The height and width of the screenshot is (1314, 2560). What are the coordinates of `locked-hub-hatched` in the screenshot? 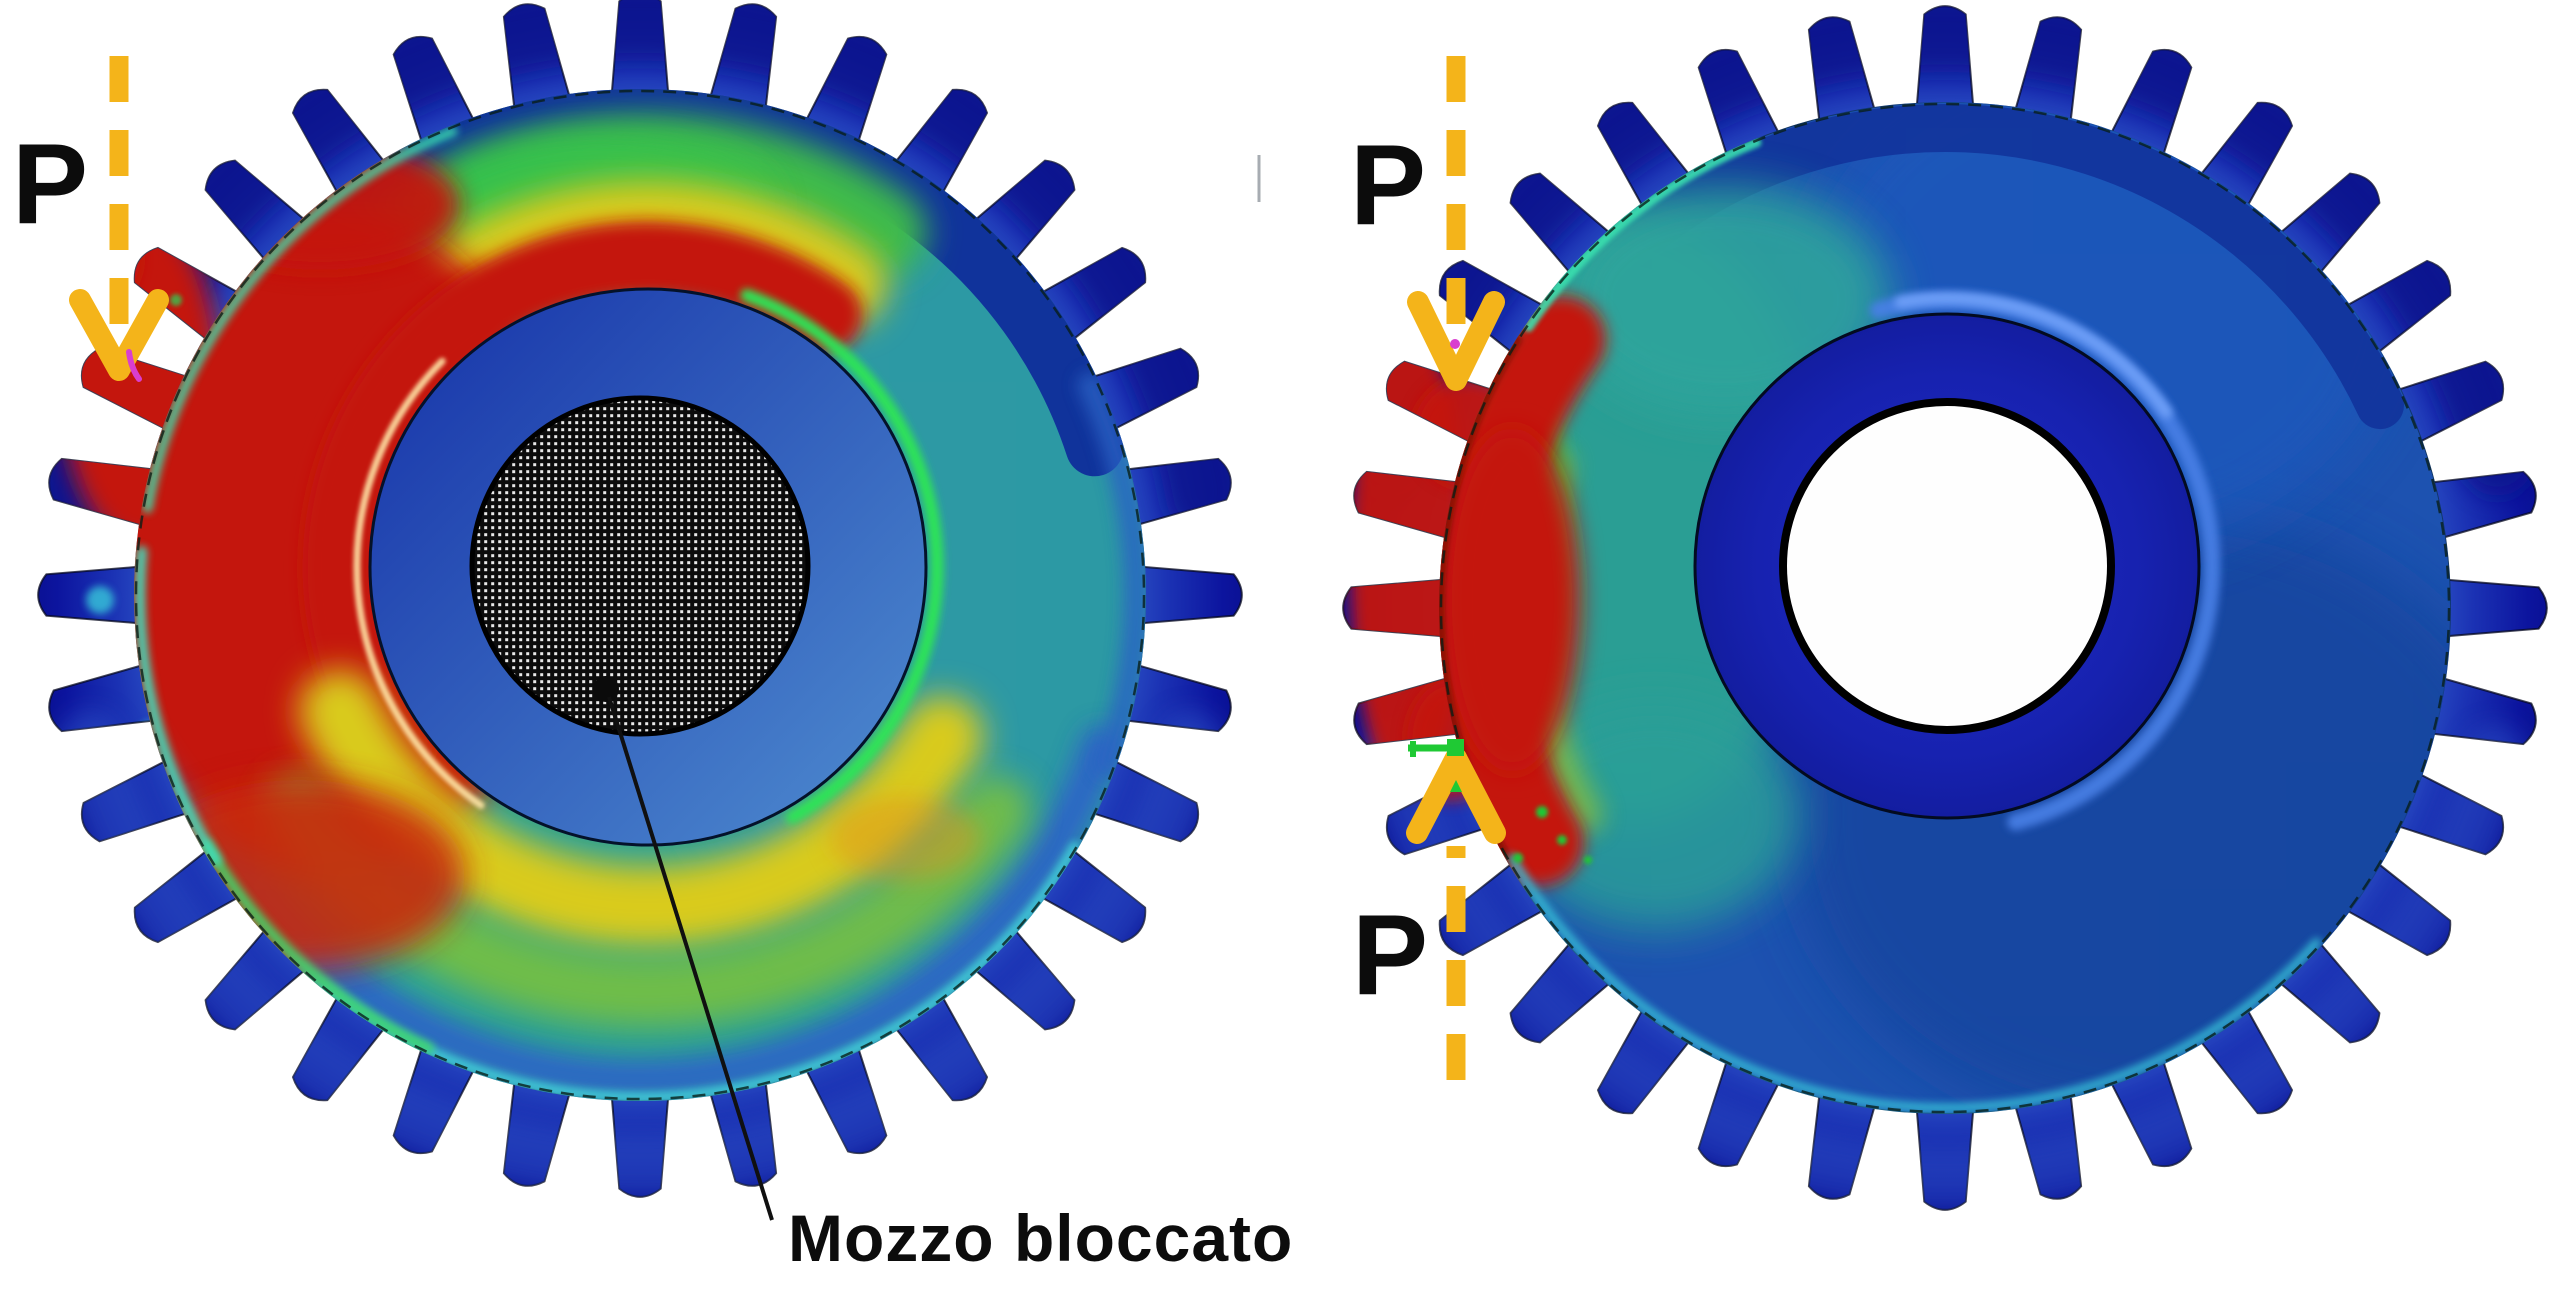 It's located at (640, 566).